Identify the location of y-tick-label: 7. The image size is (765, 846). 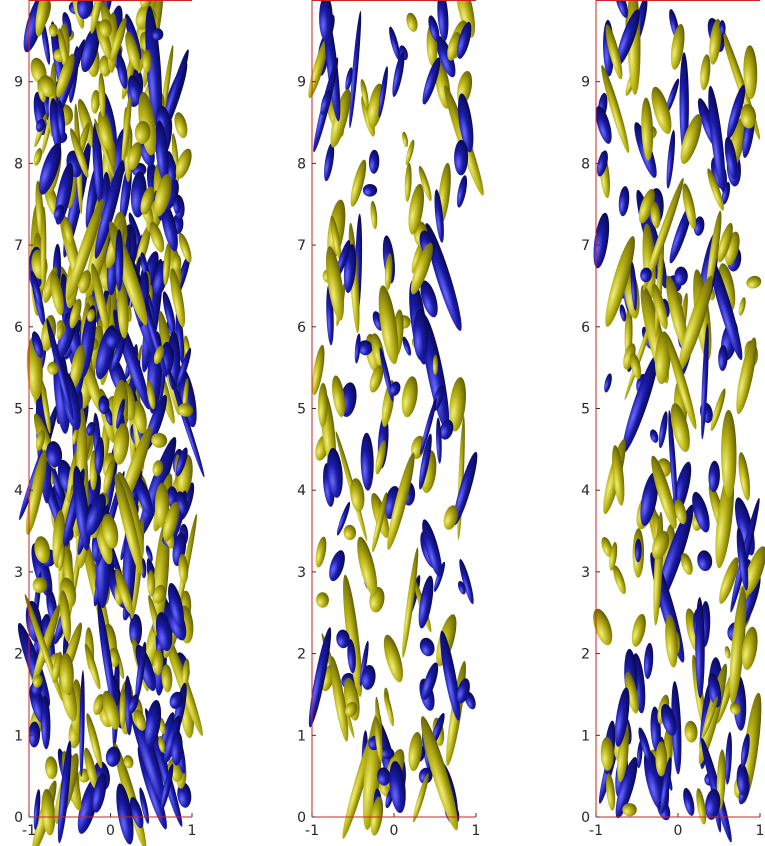
(301, 246).